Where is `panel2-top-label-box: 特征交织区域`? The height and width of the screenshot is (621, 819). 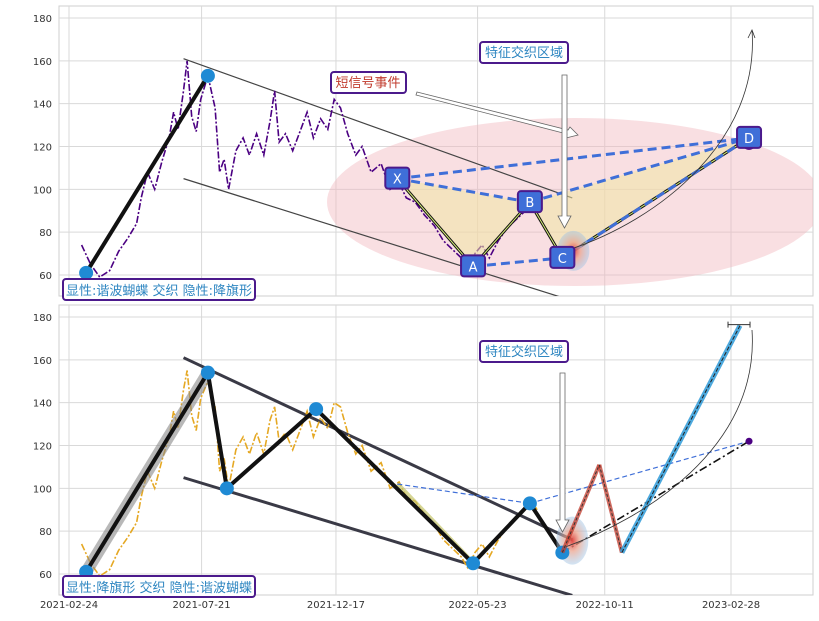
panel2-top-label-box: 特征交织区域 is located at coordinates (524, 351).